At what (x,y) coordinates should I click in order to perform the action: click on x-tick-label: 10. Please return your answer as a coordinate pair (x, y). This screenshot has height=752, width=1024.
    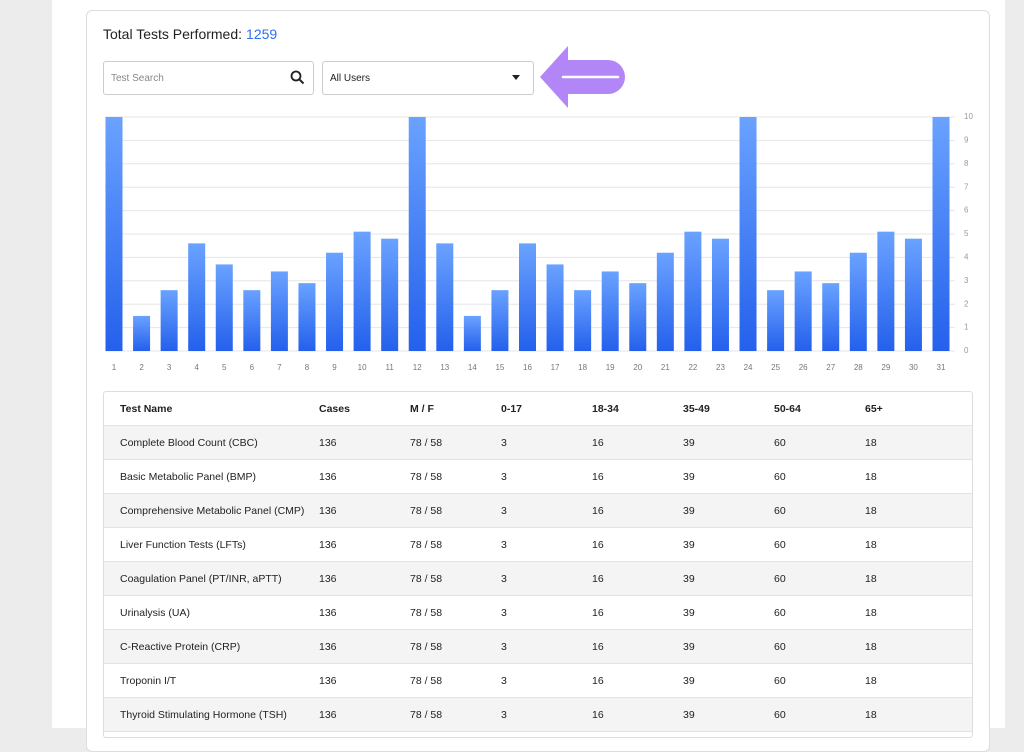
    Looking at the image, I should click on (362, 367).